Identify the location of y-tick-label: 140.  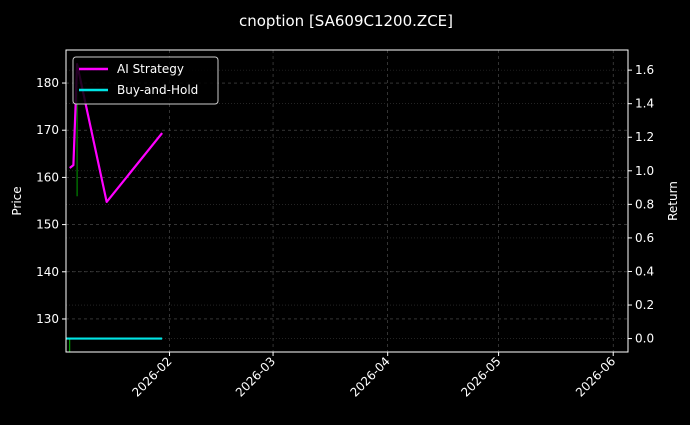
(47, 272).